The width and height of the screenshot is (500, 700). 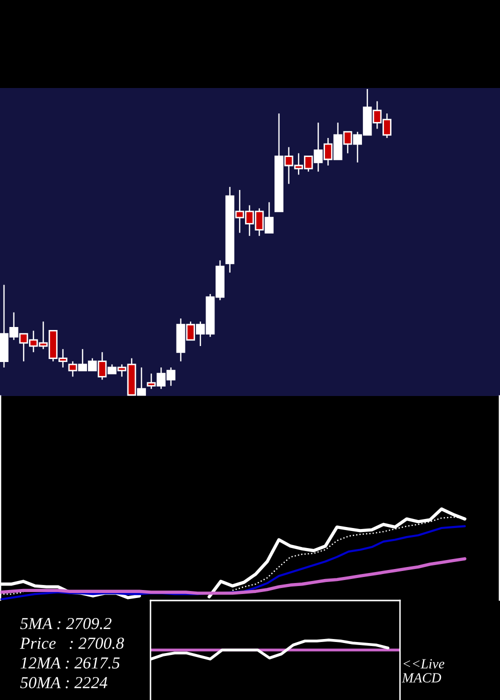 What do you see at coordinates (423, 670) in the screenshot?
I see `text: <<Live MACD` at bounding box center [423, 670].